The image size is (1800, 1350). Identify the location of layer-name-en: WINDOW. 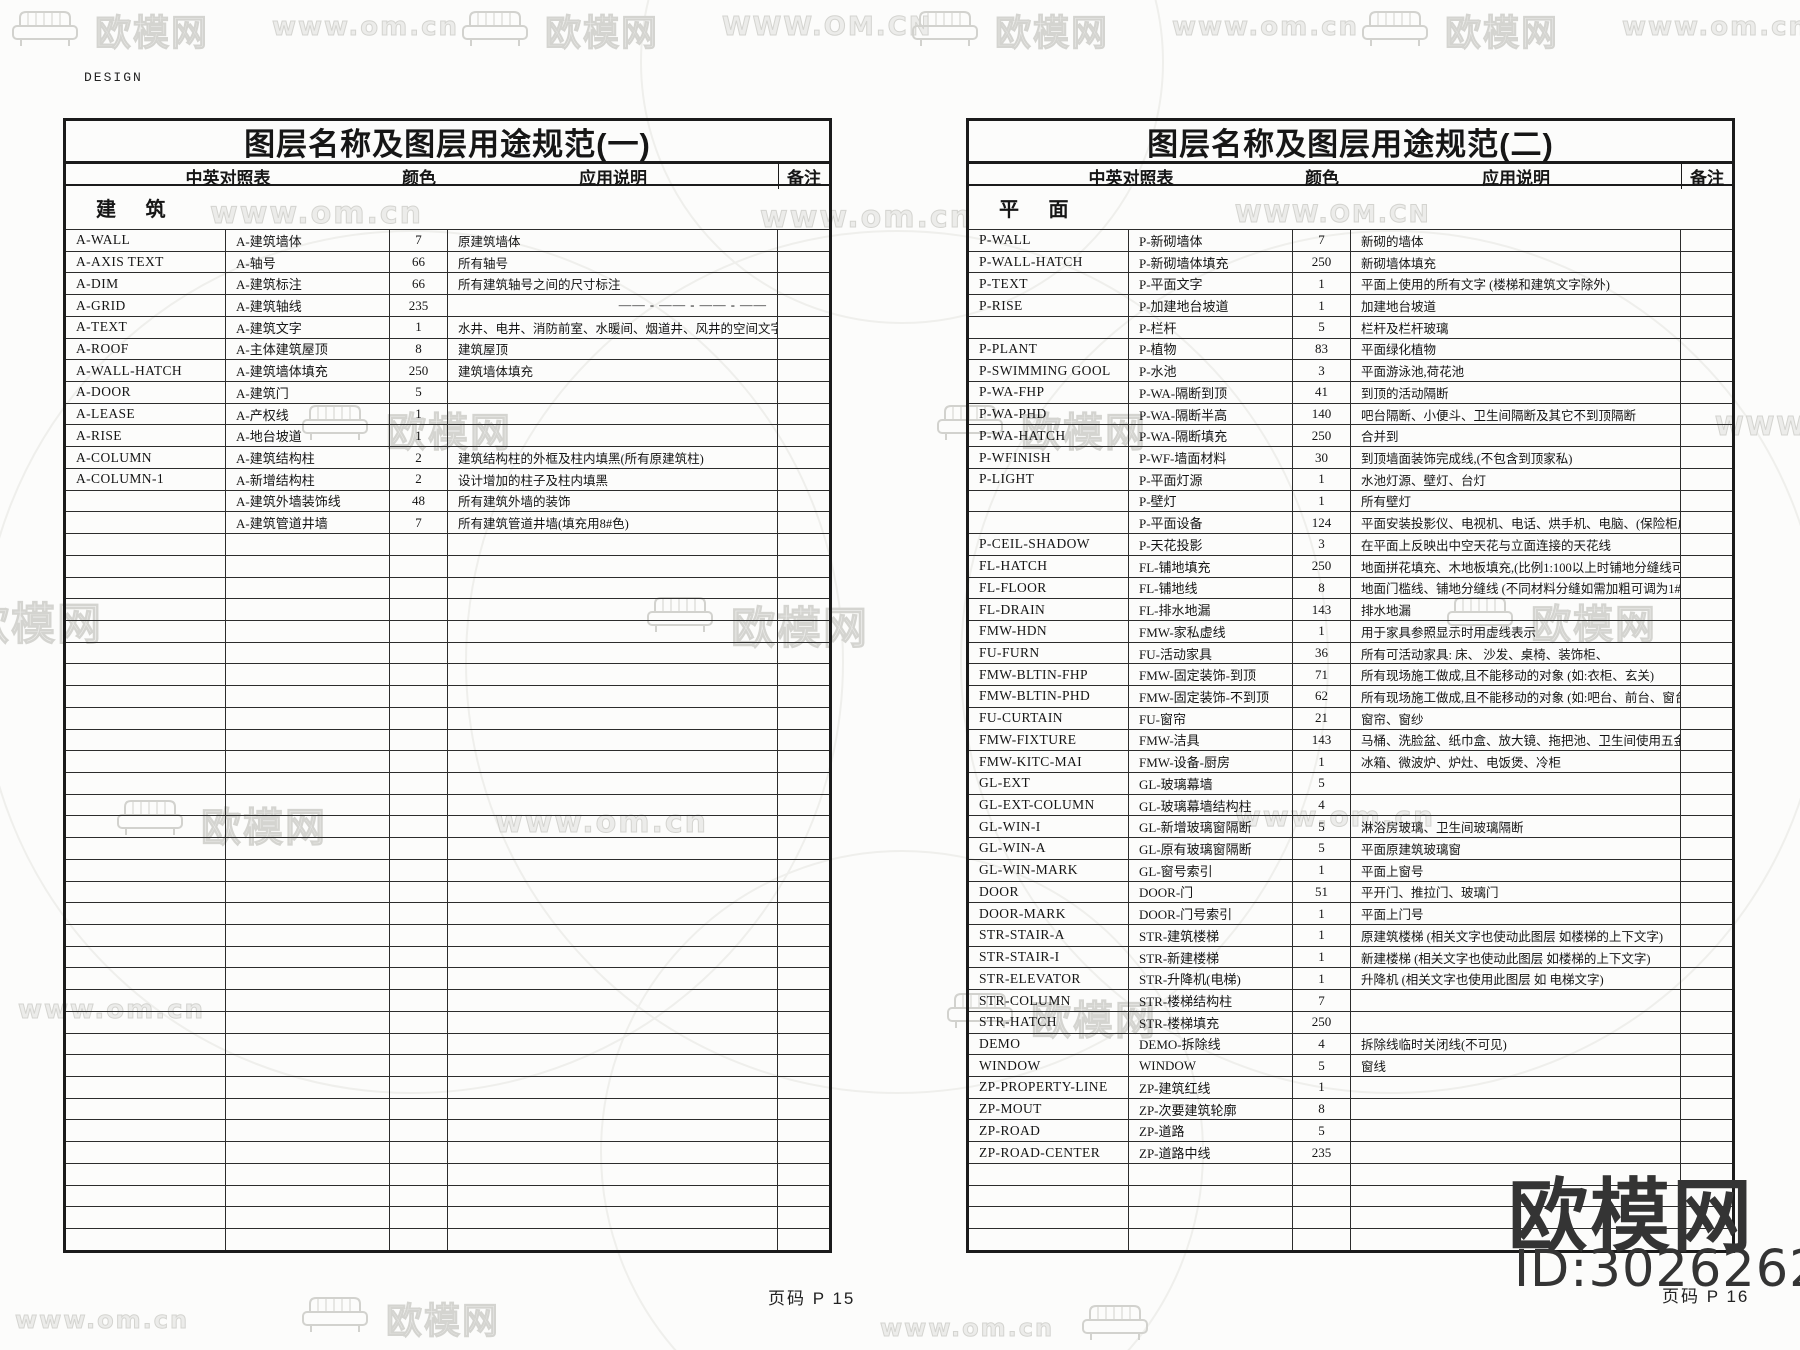
(1049, 1066).